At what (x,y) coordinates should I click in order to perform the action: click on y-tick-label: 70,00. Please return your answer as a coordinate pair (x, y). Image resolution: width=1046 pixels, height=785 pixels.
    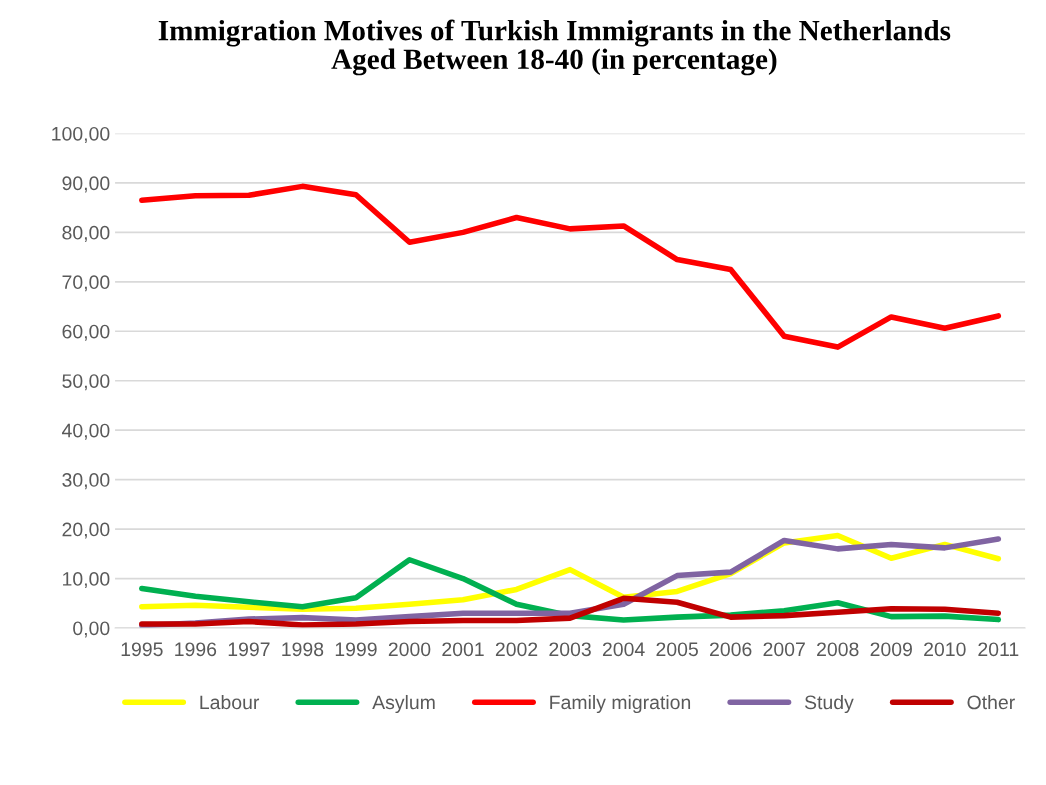
    Looking at the image, I should click on (86, 283).